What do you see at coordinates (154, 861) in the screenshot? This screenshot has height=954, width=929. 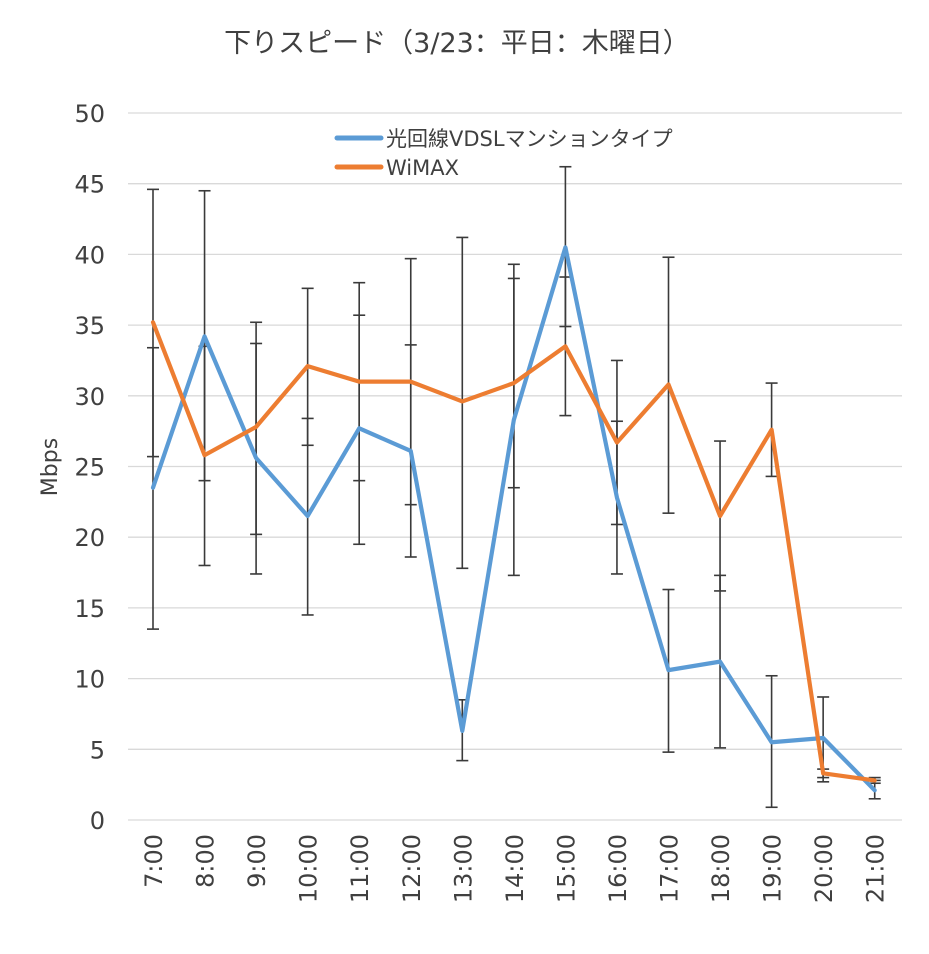 I see `x-tick-label: 7:00` at bounding box center [154, 861].